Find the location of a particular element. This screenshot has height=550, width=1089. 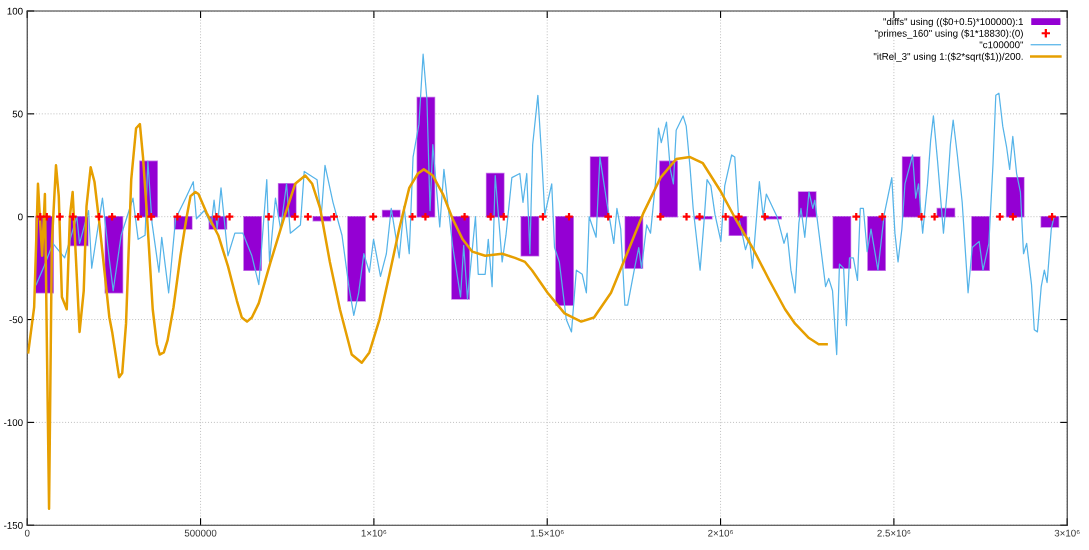

x-tick-label: 0 is located at coordinates (27, 533).